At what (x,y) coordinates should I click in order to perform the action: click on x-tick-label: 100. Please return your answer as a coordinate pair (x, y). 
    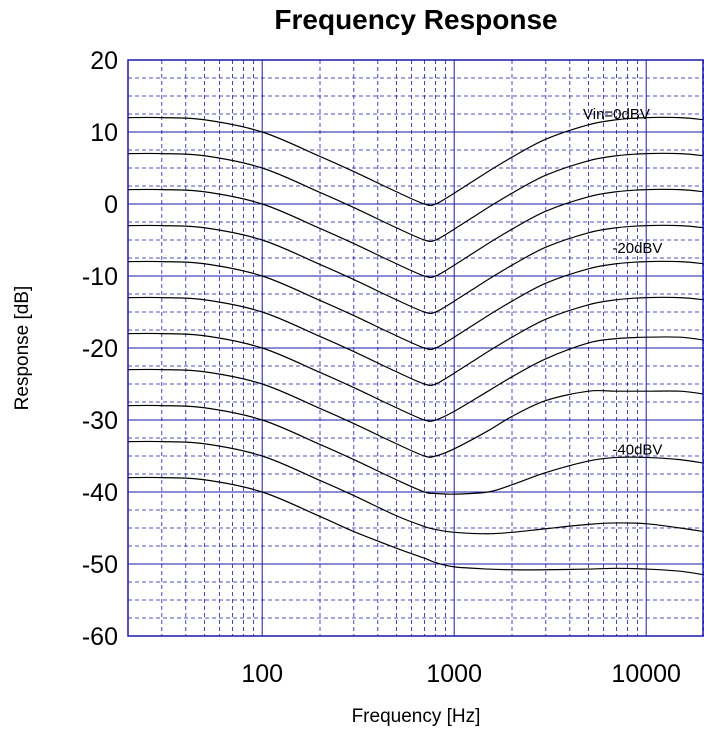
    Looking at the image, I should click on (262, 674).